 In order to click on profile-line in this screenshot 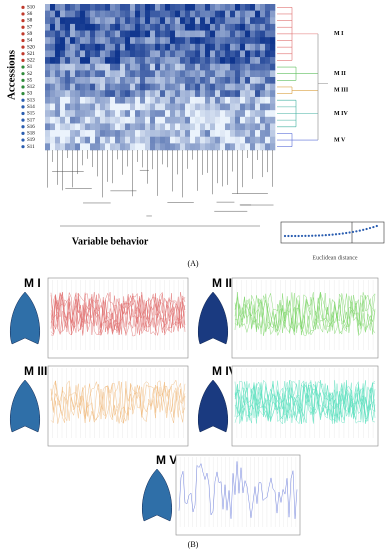, I will do `click(118, 401)`.